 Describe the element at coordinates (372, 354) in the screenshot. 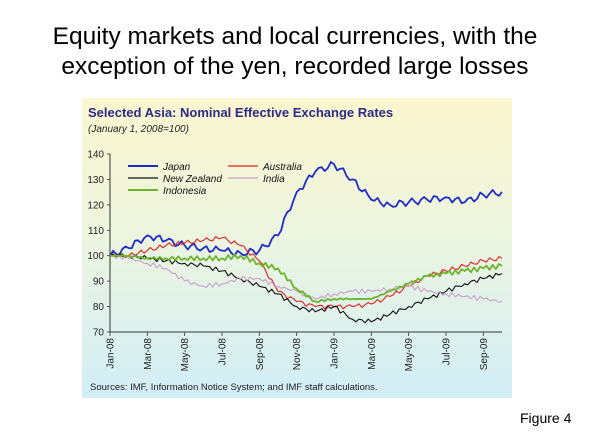

I see `x-tick-label: Mar-09` at that location.